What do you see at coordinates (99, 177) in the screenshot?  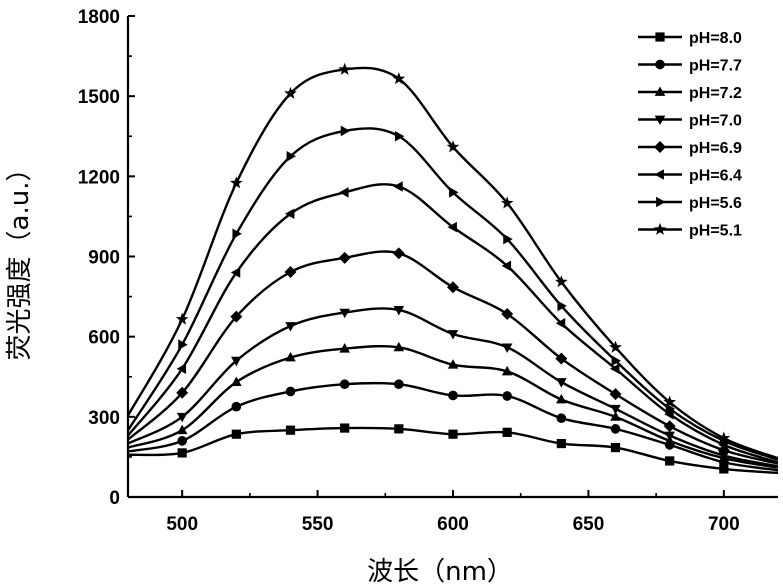 I see `y-tick-label-4: 1200` at bounding box center [99, 177].